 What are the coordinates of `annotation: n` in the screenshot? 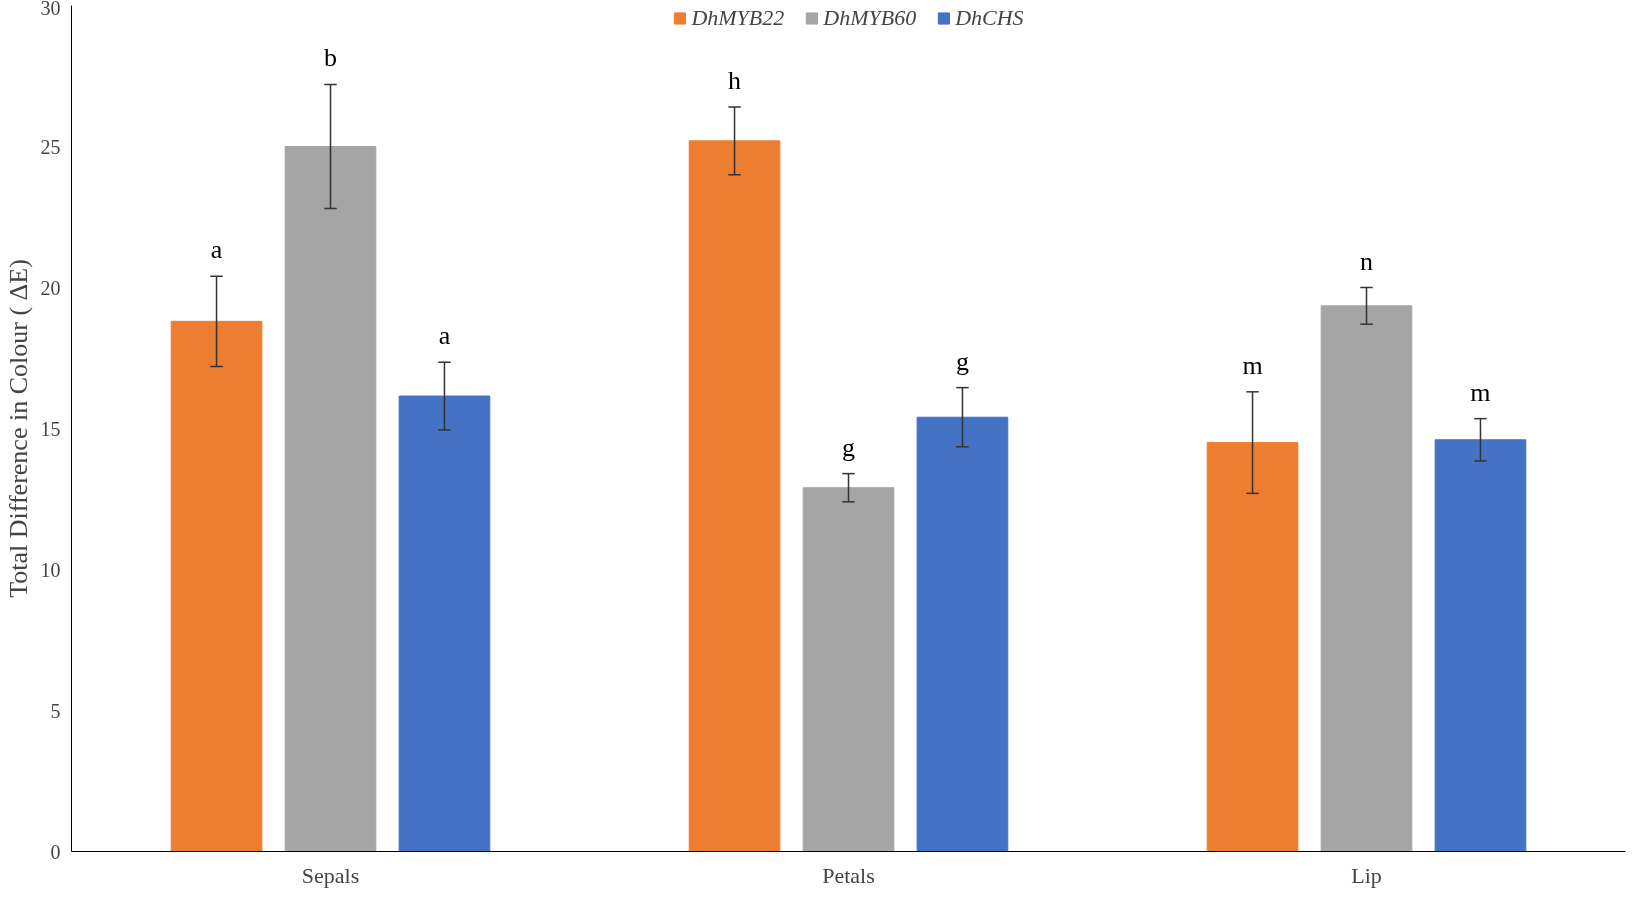 It's located at (1366, 261).